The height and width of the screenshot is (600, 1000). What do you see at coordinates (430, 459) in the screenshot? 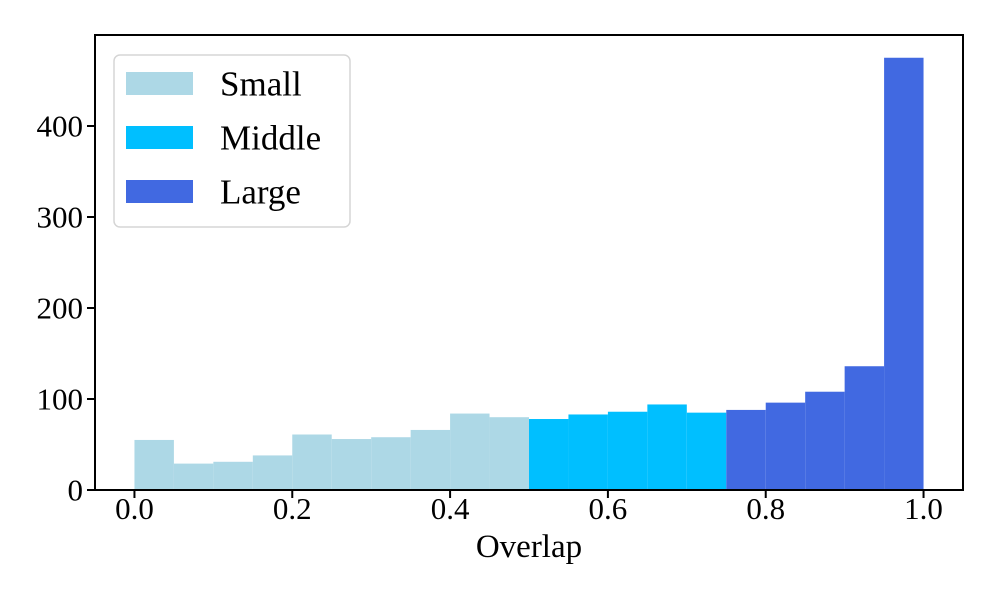
I see `bar-small-bin7` at bounding box center [430, 459].